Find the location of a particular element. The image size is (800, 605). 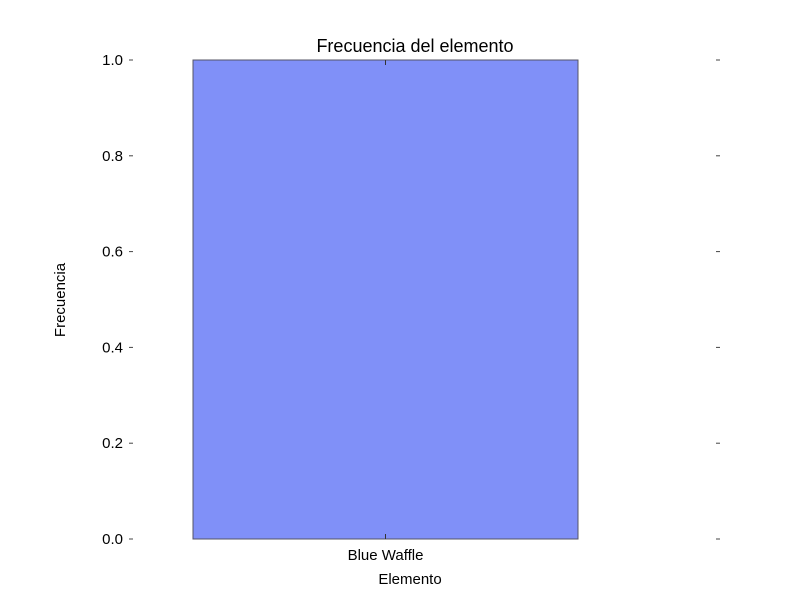

y-axis: 0.0 0.2 0.4 0.6 0.8 1.0 is located at coordinates (117, 300).